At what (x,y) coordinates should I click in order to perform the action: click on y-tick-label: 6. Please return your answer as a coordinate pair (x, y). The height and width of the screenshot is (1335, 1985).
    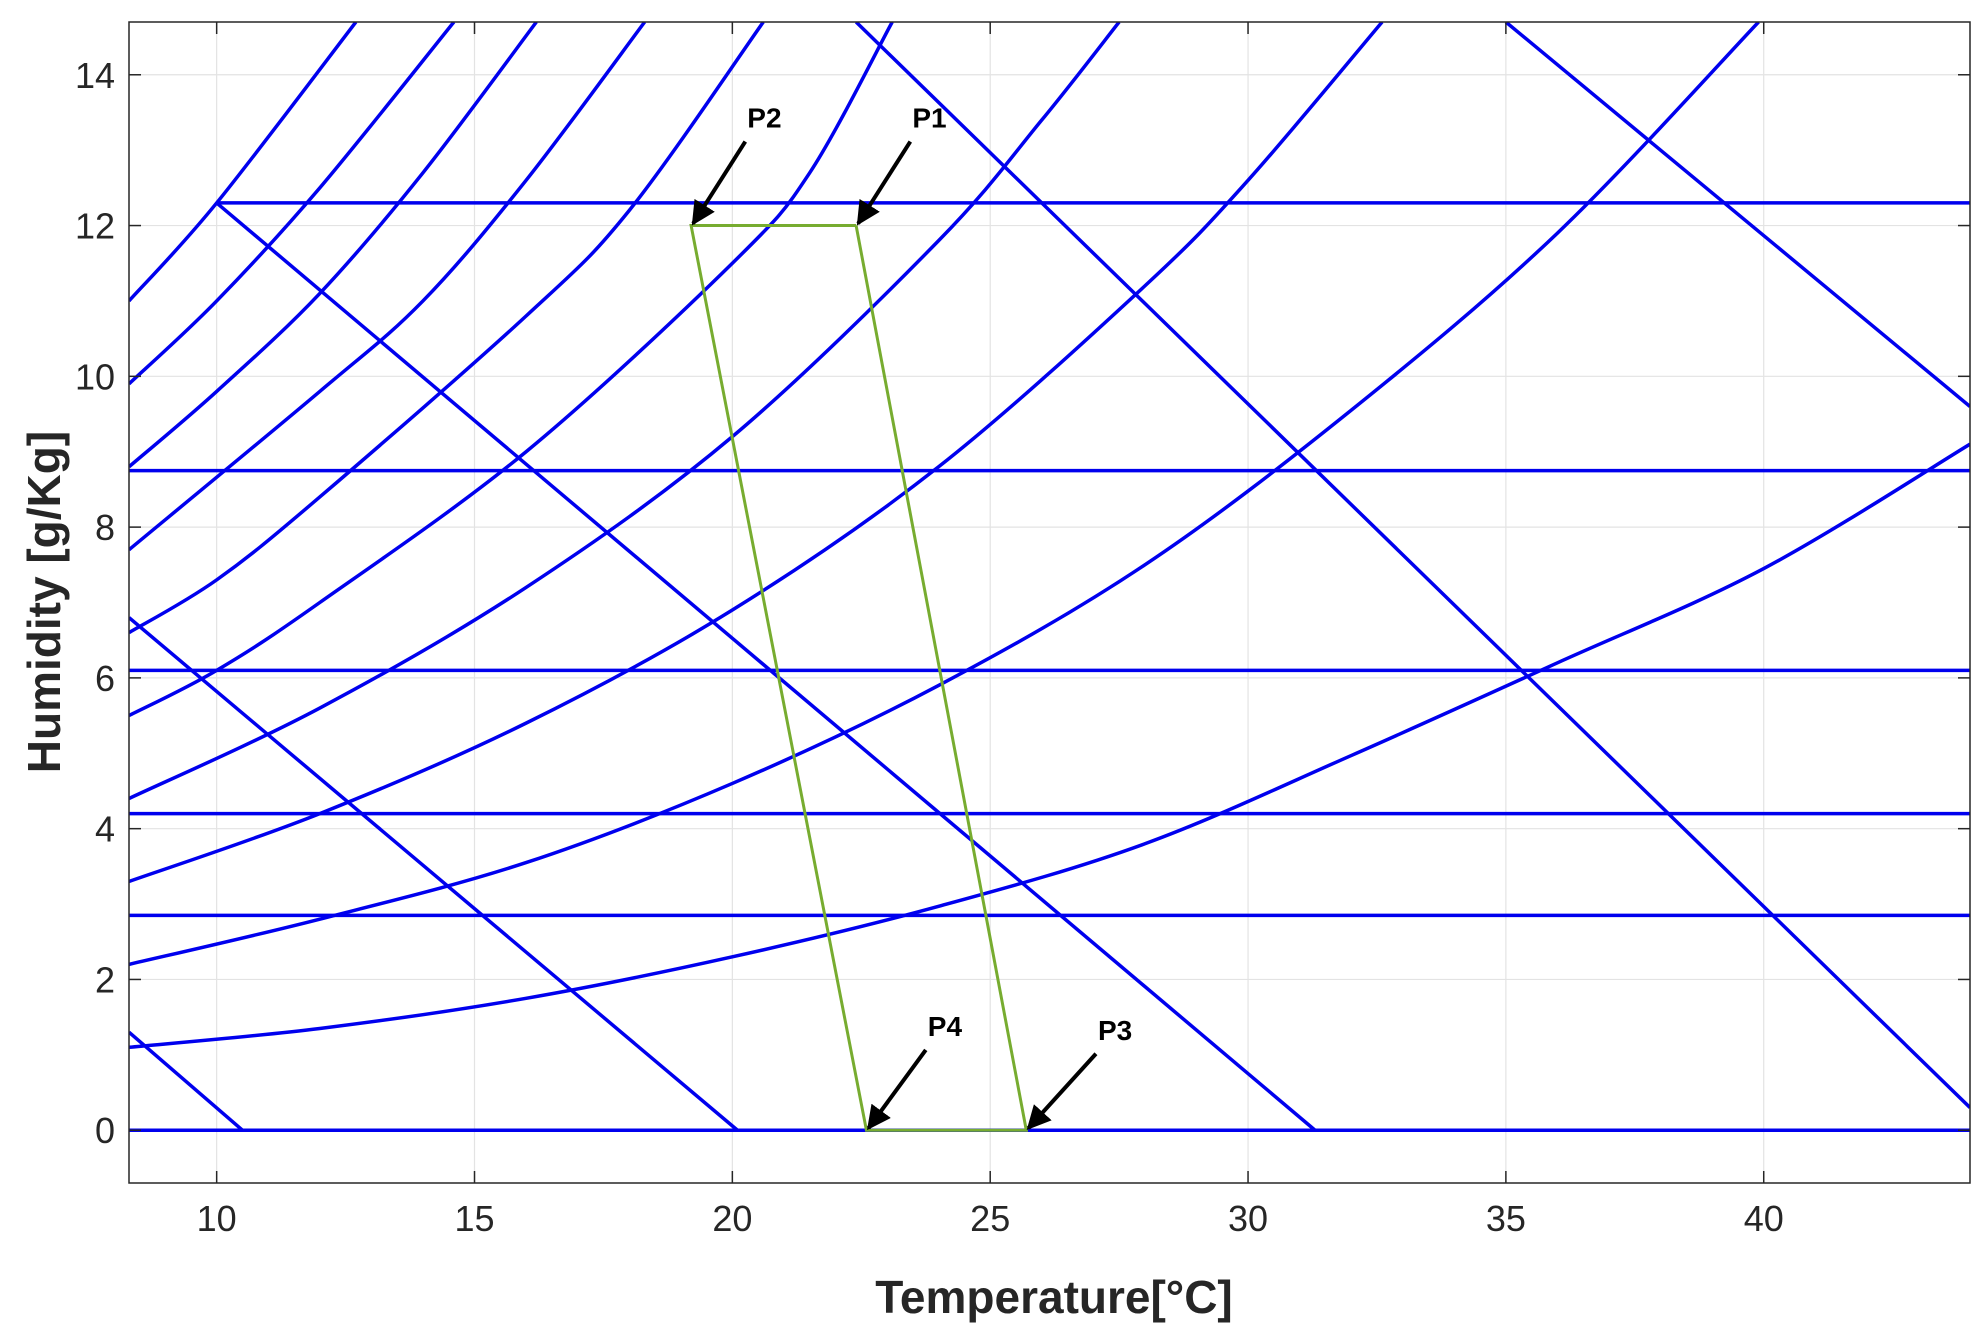
    Looking at the image, I should click on (105, 678).